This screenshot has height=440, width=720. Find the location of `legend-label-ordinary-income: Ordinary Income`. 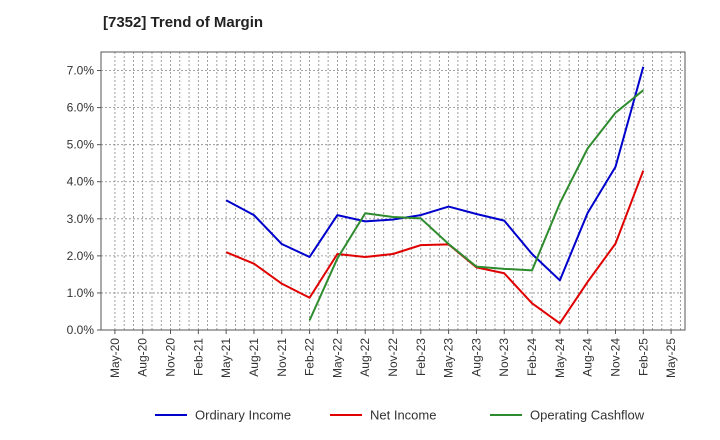

legend-label-ordinary-income: Ordinary Income is located at coordinates (243, 415).